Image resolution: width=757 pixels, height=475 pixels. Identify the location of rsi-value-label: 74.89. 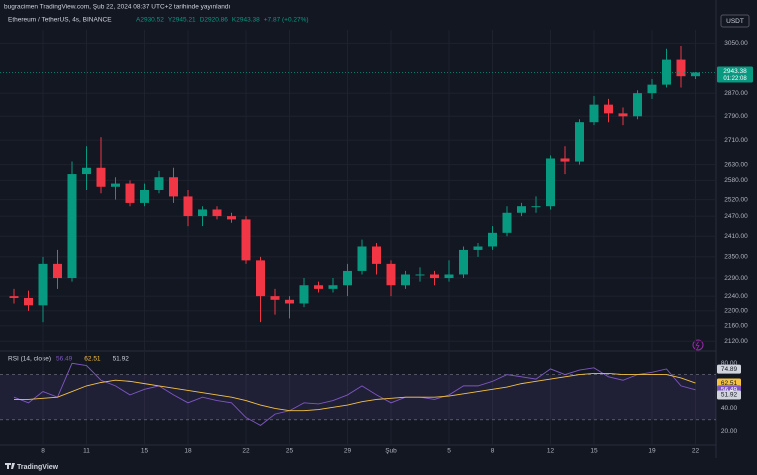
(729, 369).